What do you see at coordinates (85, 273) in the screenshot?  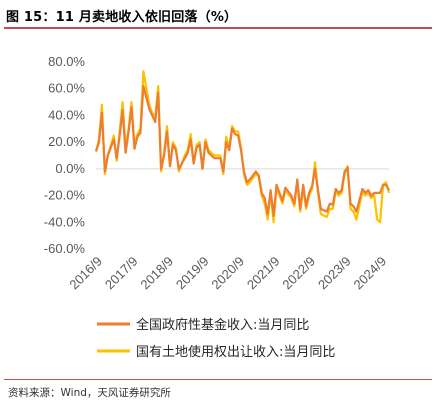 I see `x-tick-label: 2016/9` at bounding box center [85, 273].